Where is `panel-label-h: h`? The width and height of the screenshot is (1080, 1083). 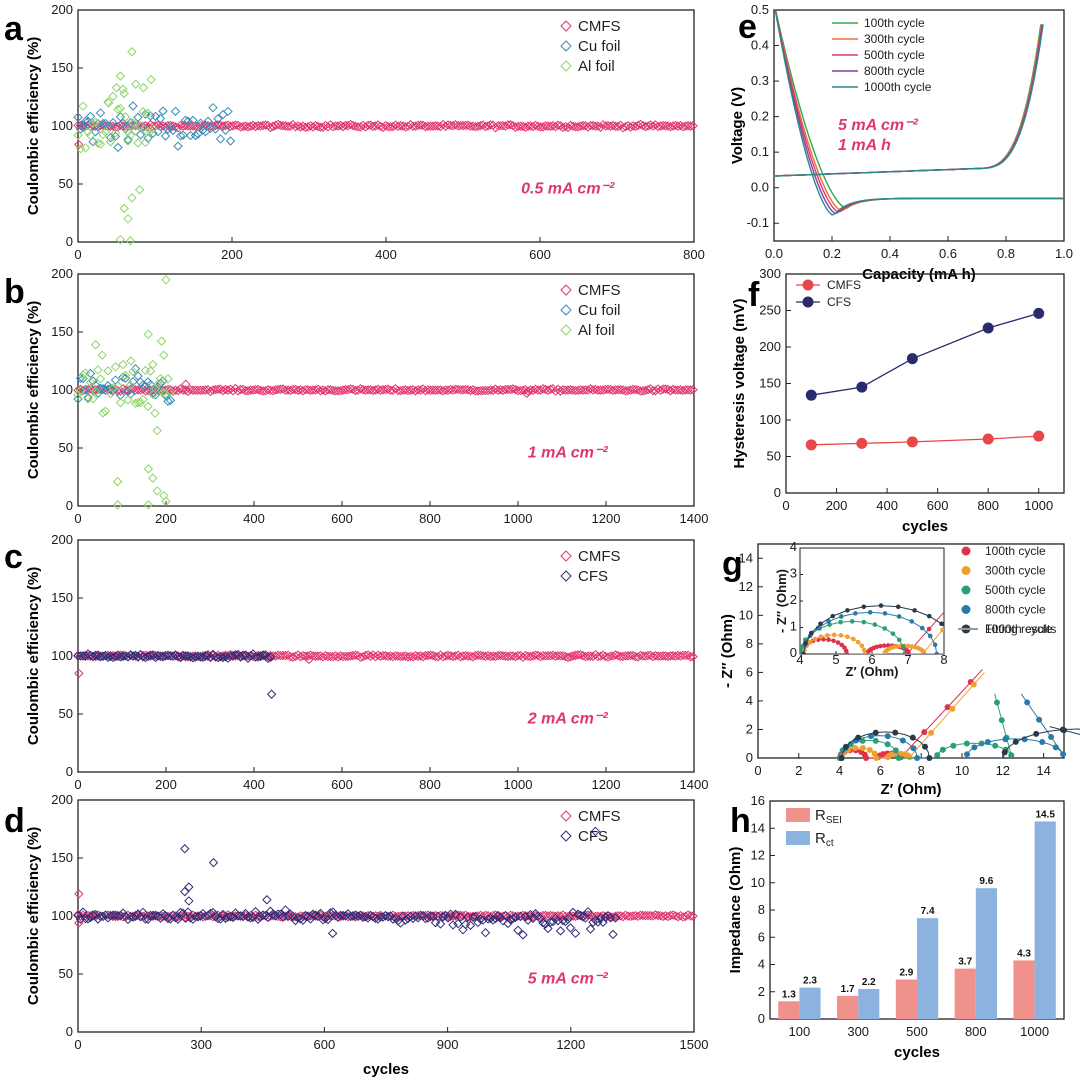
panel-label-h: h is located at coordinates (740, 821).